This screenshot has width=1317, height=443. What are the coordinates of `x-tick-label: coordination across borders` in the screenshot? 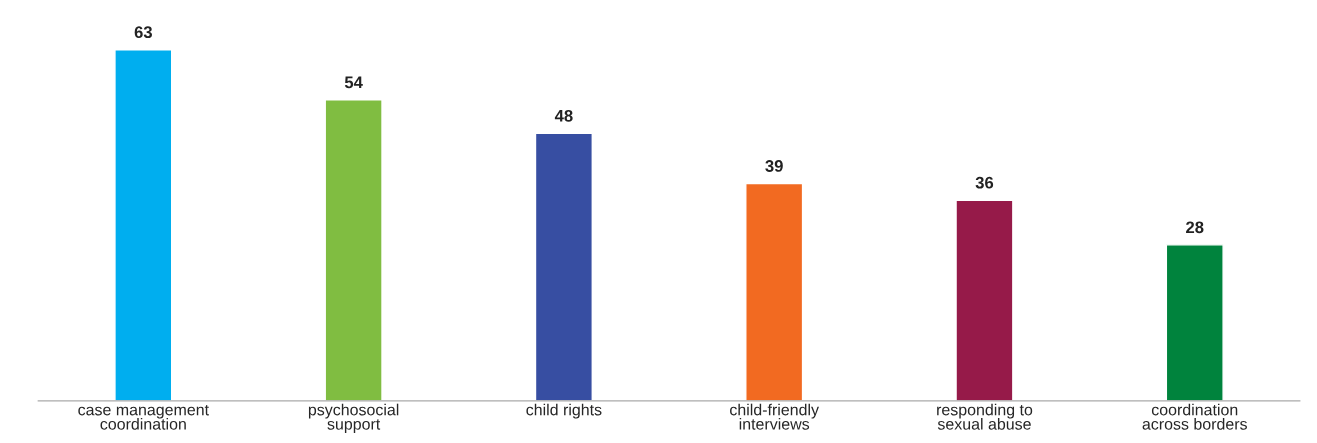 It's located at (1194, 416).